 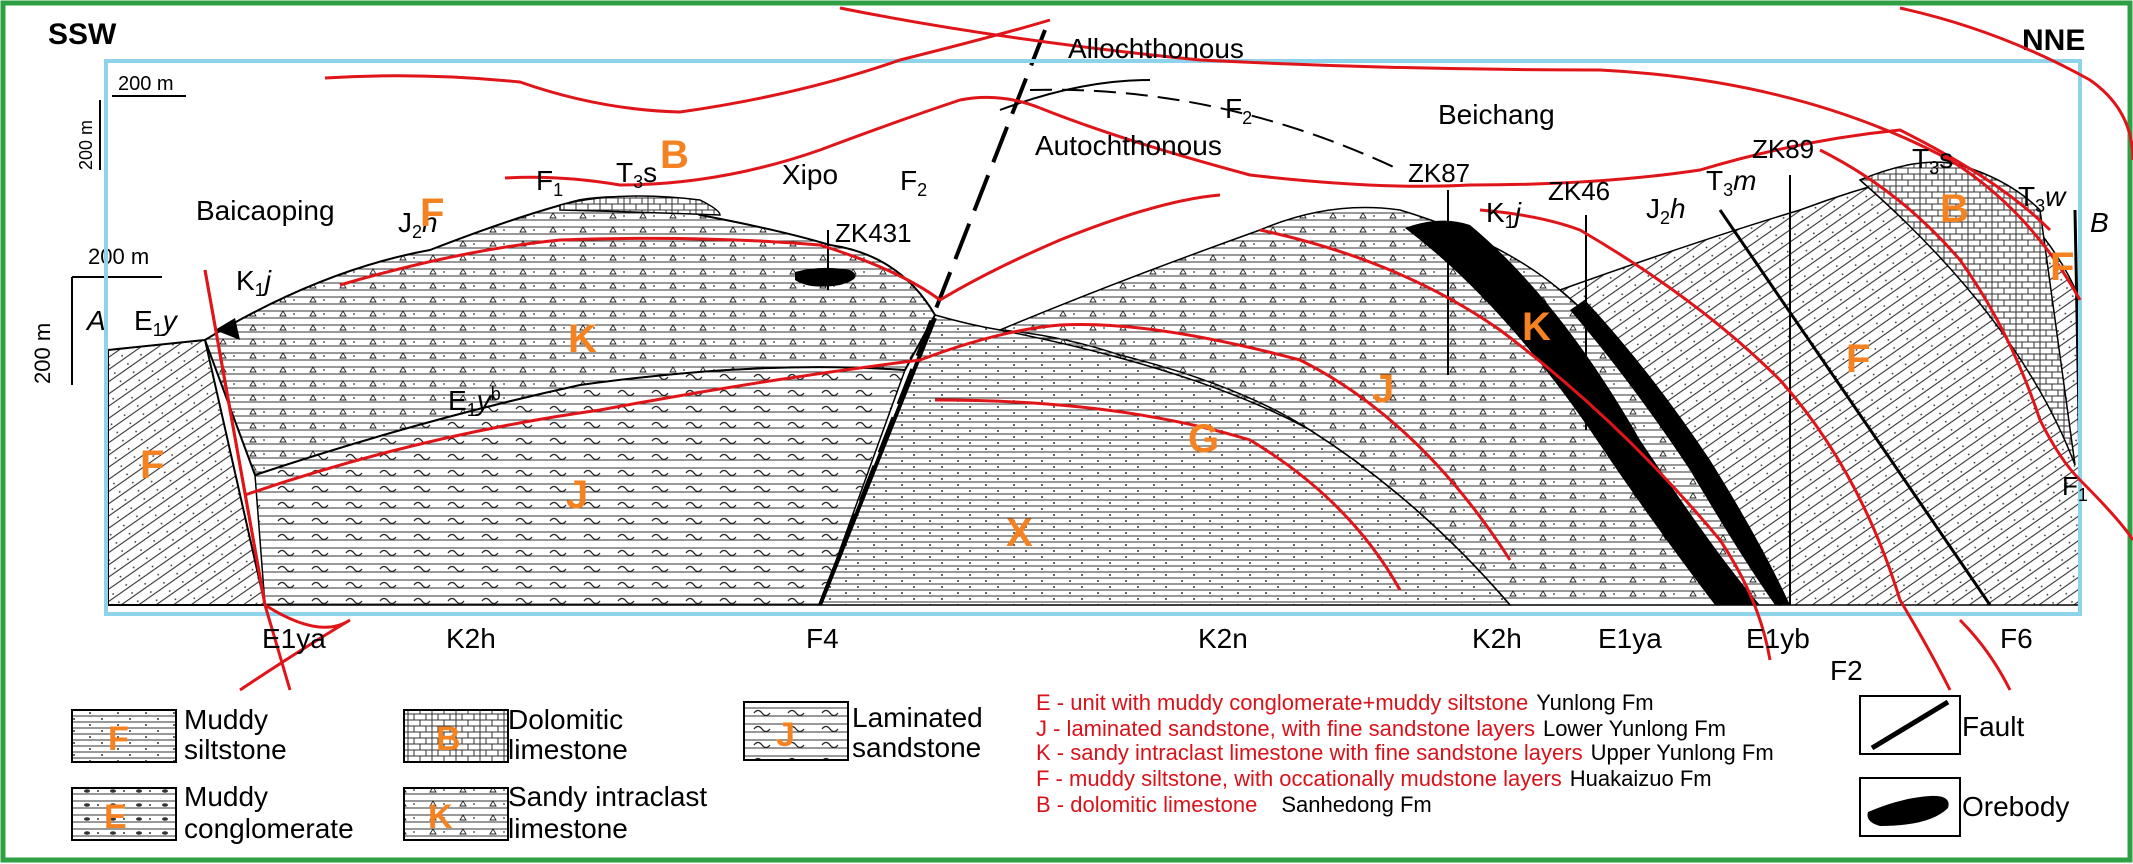 What do you see at coordinates (1504, 214) in the screenshot?
I see `unit-k1j-right: K1j` at bounding box center [1504, 214].